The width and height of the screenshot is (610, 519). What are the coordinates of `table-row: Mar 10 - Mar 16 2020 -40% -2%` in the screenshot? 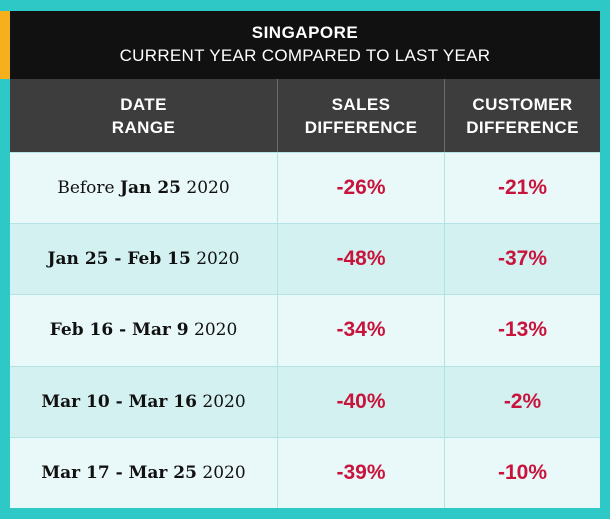 It's located at (305, 401).